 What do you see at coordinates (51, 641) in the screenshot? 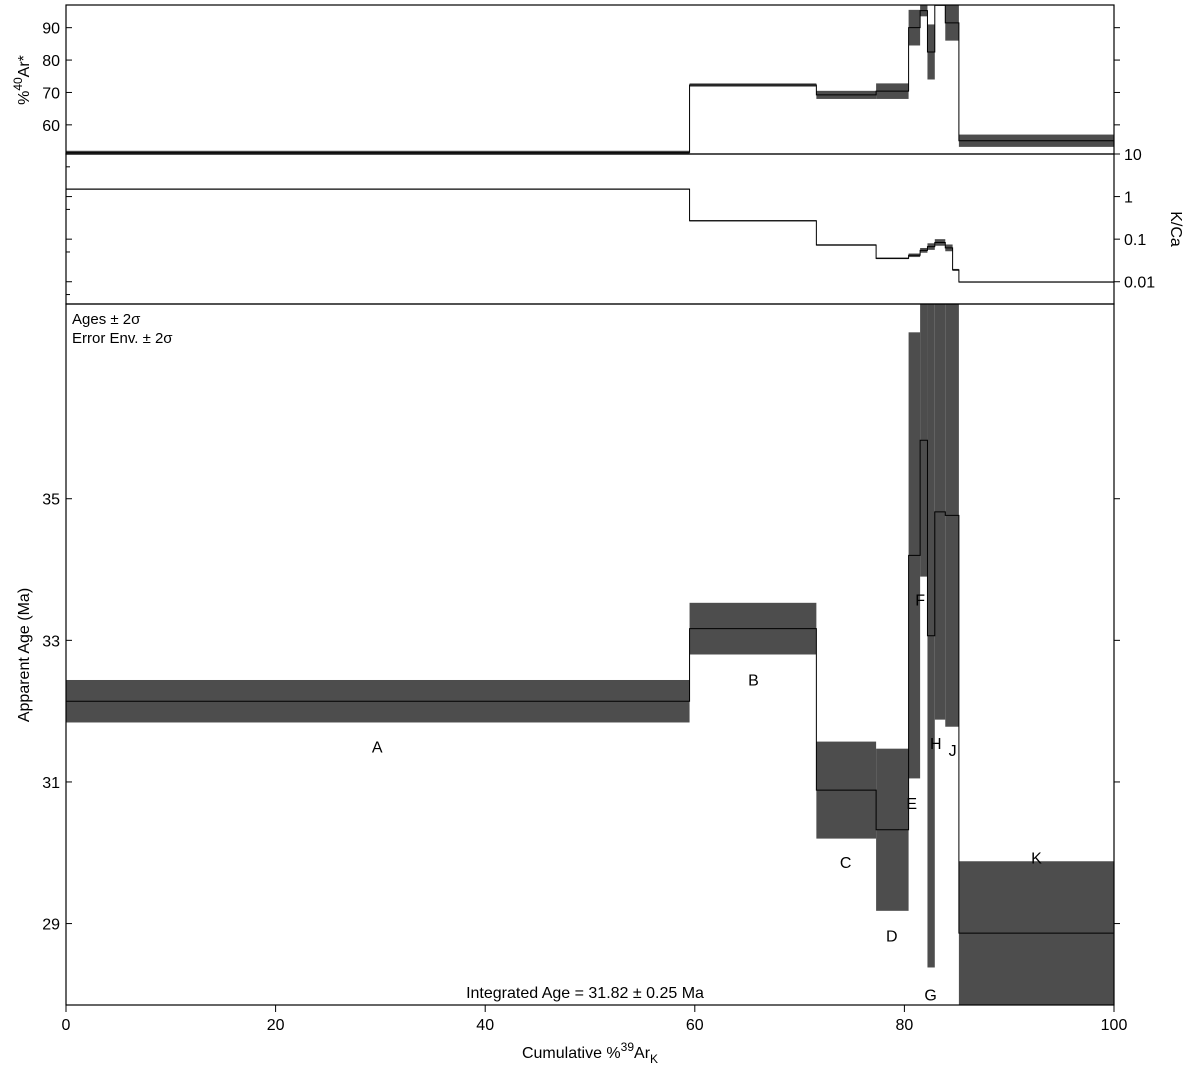
I see `age-spectrum-panel-ytick-label: 33` at bounding box center [51, 641].